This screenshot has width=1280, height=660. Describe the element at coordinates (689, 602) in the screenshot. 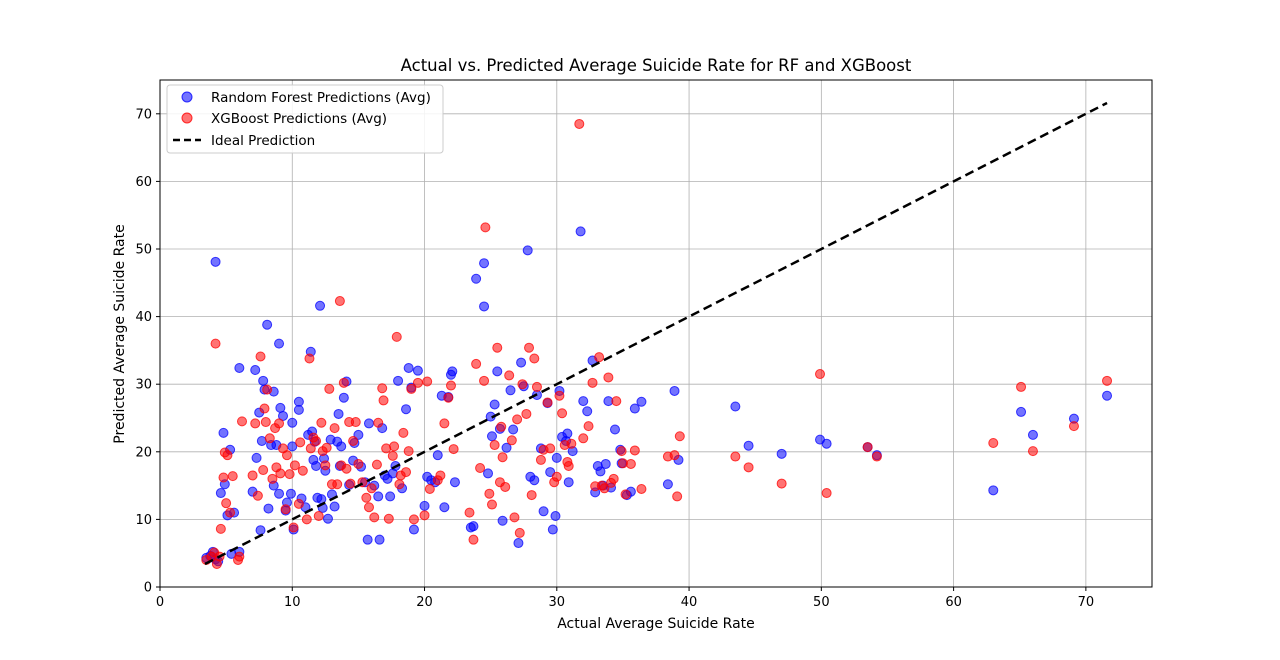

I see `x-tick-label: 40` at that location.